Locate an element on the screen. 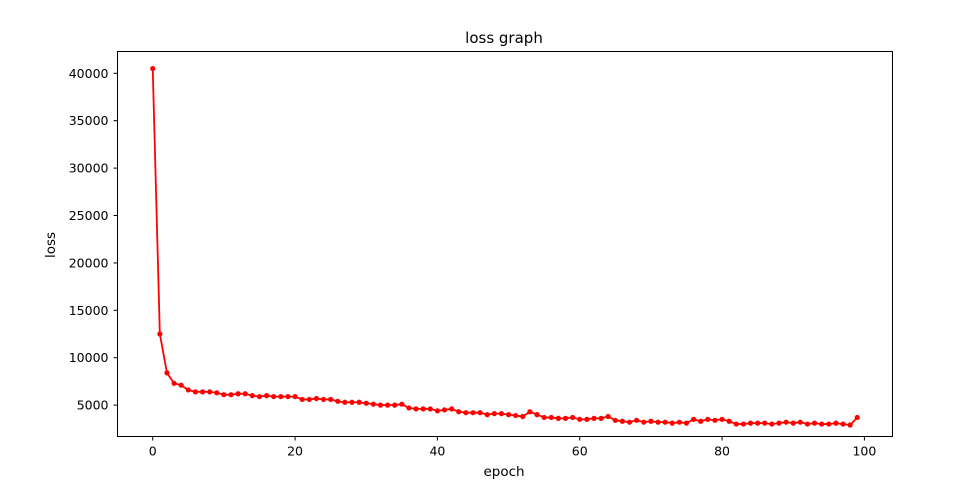 The width and height of the screenshot is (979, 483). y-tick-label: 10000 is located at coordinates (89, 357).